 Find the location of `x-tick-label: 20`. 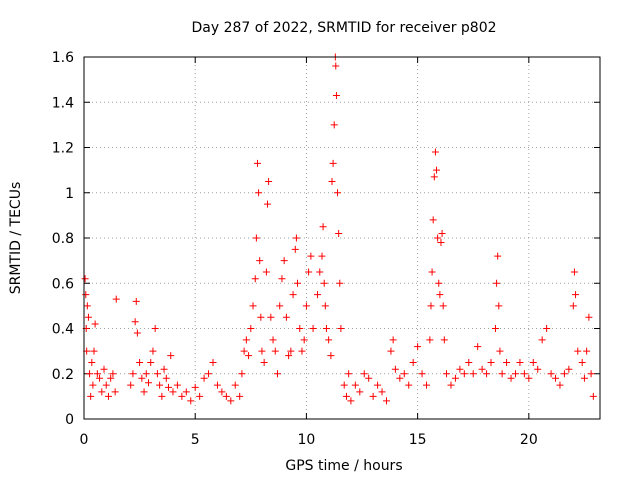

x-tick-label: 20 is located at coordinates (529, 440).